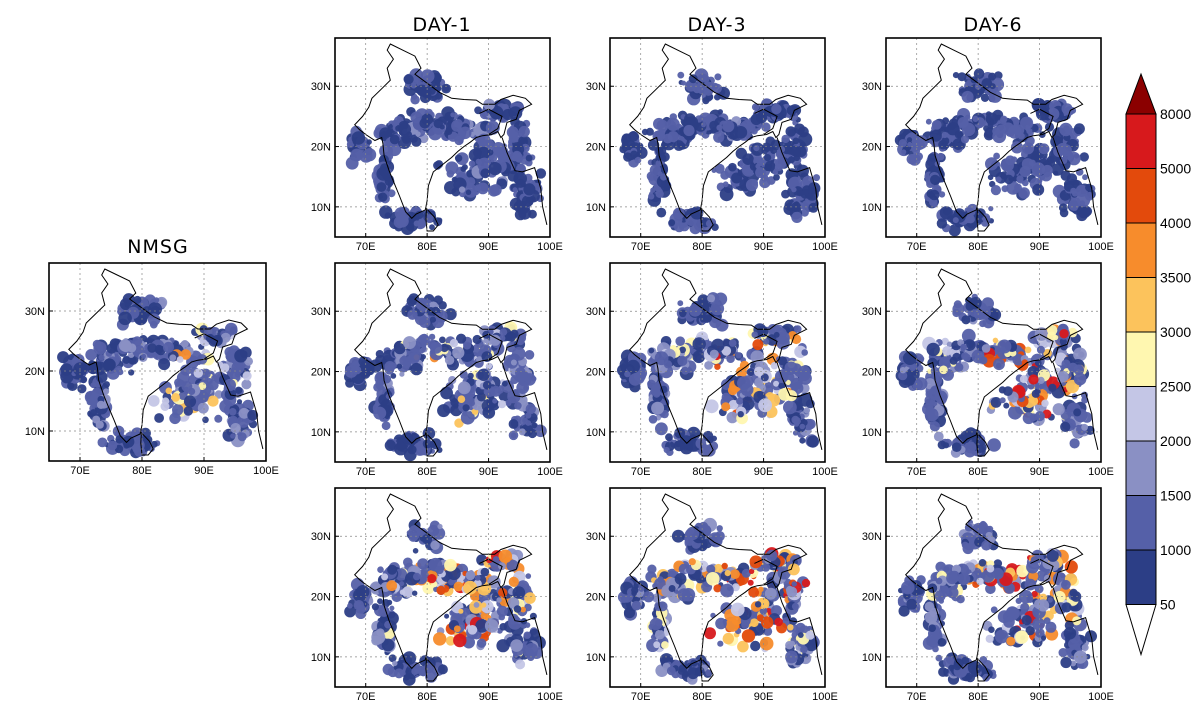  I want to click on map-panel-r3c2: 70E 80E 90E 100E 30N 20N 10N, so click(712, 595).